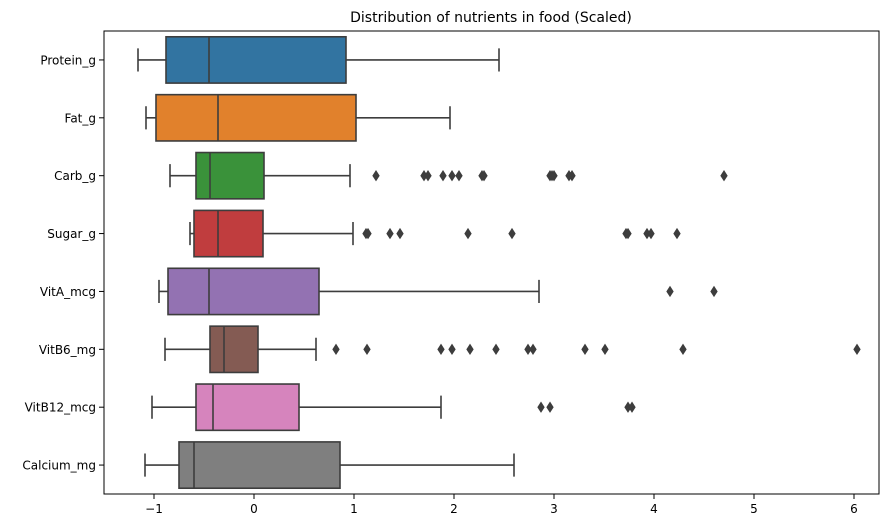  Describe the element at coordinates (230, 175) in the screenshot. I see `carb-g-box` at that location.